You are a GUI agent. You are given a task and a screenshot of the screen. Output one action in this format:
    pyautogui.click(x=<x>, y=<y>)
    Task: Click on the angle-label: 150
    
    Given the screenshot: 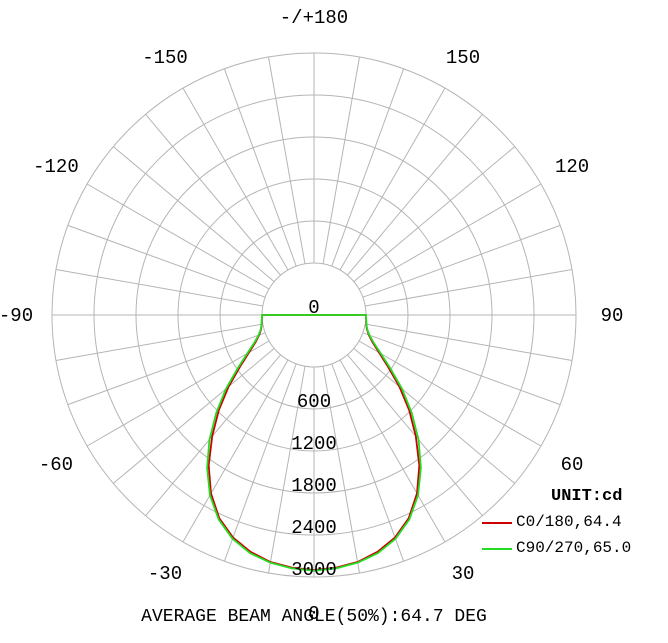 What is the action you would take?
    pyautogui.click(x=463, y=58)
    